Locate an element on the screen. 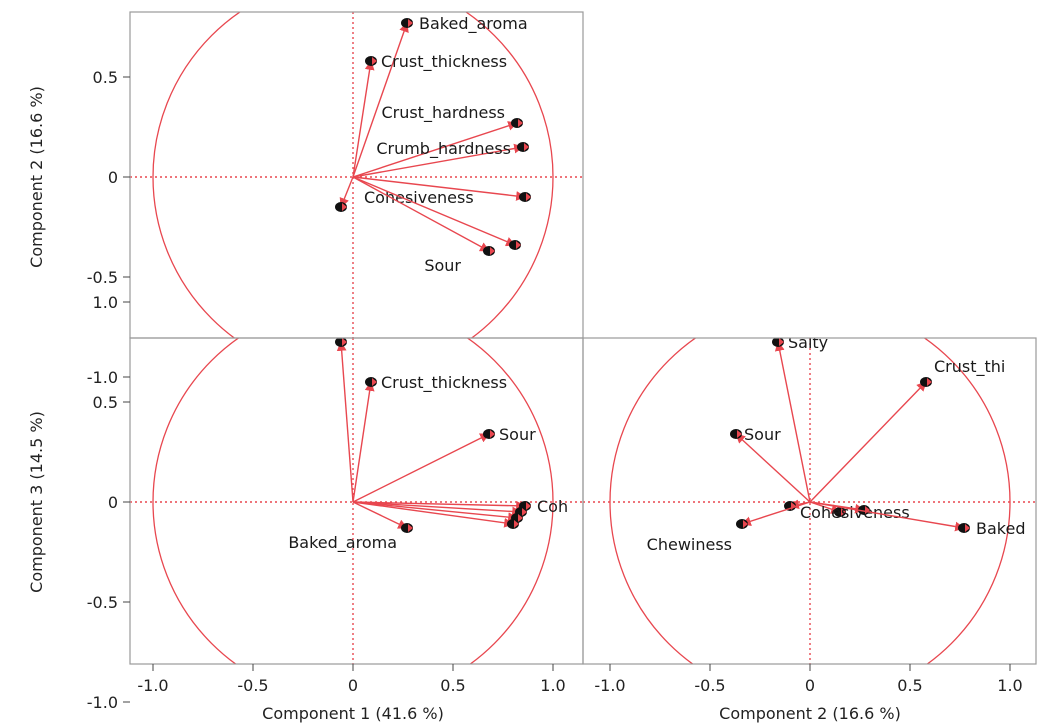 The height and width of the screenshot is (724, 1063). variable-label: Crumb_hardness is located at coordinates (443, 149).